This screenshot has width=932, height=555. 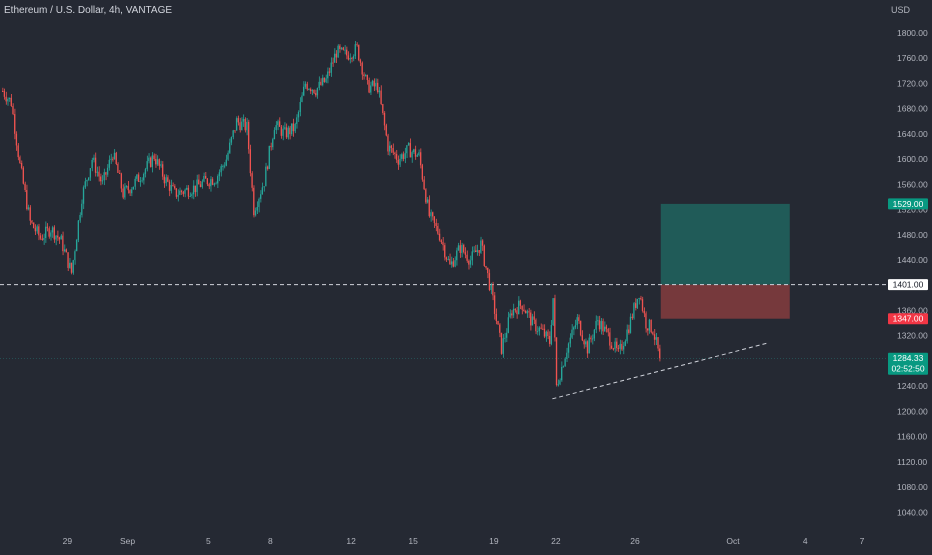 What do you see at coordinates (912, 336) in the screenshot?
I see `y-tick-label: 1320.00` at bounding box center [912, 336].